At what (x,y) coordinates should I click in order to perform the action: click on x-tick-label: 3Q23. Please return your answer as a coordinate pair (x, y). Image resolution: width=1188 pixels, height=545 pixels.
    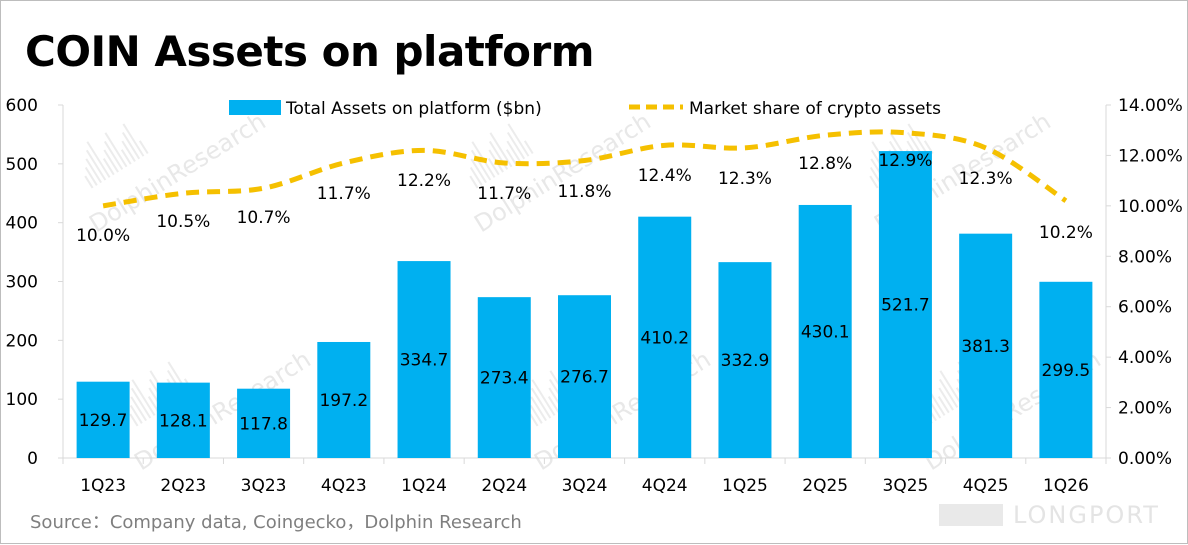
    Looking at the image, I should click on (264, 486).